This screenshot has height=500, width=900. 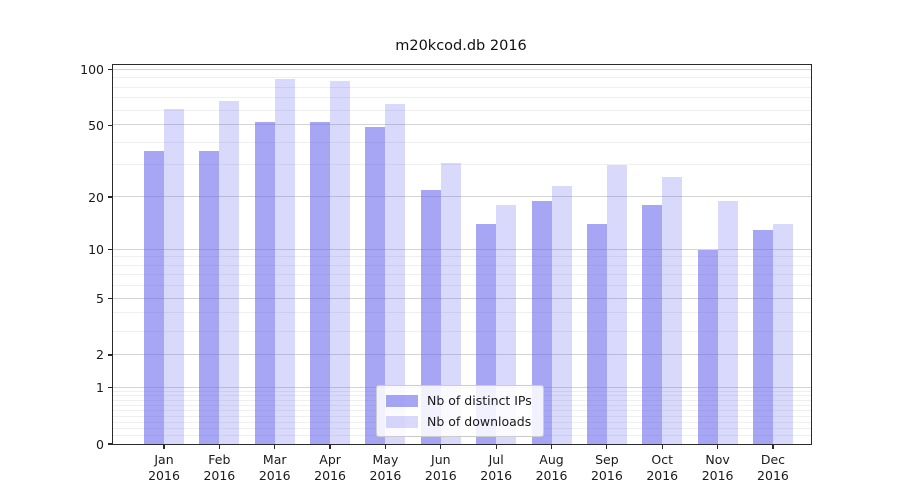 What do you see at coordinates (616, 304) in the screenshot?
I see `bar-downloads-sep` at bounding box center [616, 304].